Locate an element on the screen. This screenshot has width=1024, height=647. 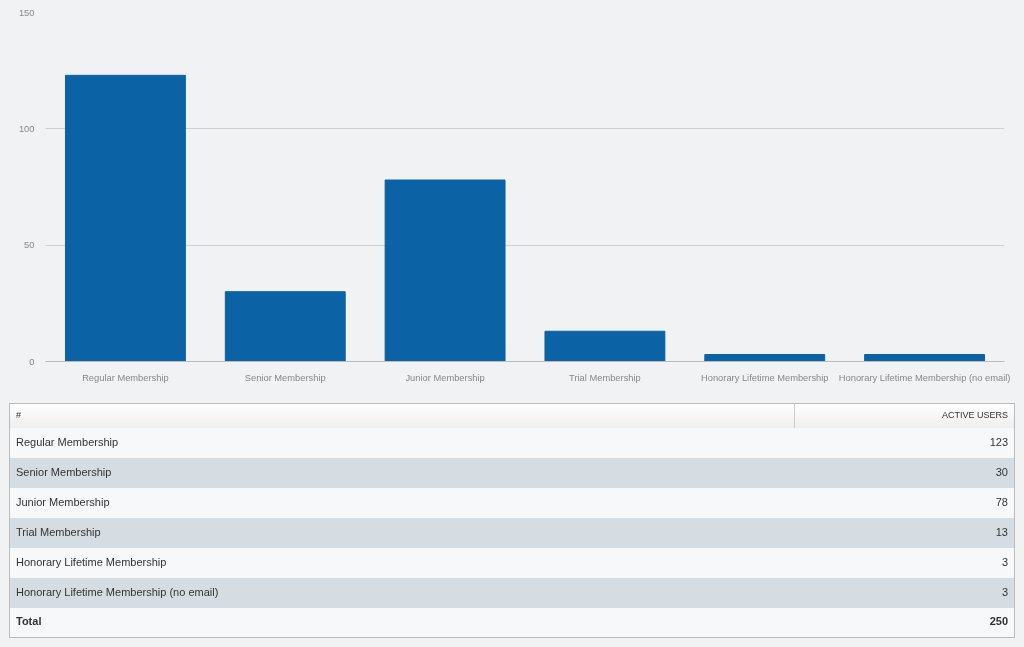
text: 13 is located at coordinates (1001, 532).